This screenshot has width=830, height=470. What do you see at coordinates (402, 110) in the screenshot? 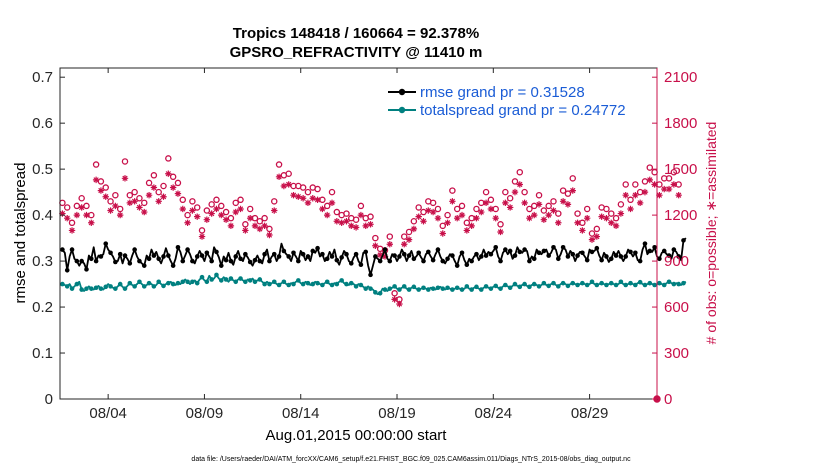
I see `legend-marker-totalspread` at bounding box center [402, 110].